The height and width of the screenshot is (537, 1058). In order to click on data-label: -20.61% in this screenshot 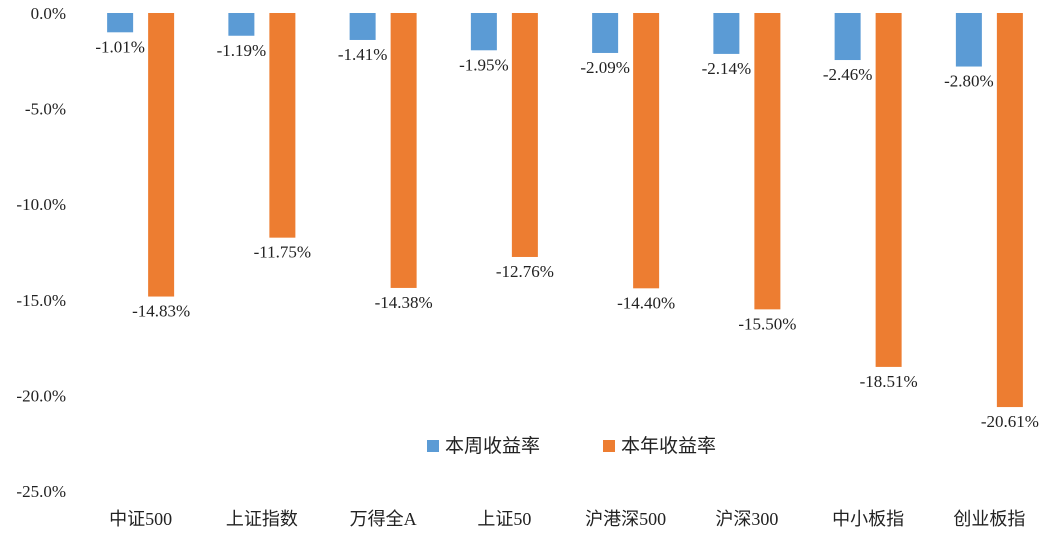, I will do `click(1010, 421)`.